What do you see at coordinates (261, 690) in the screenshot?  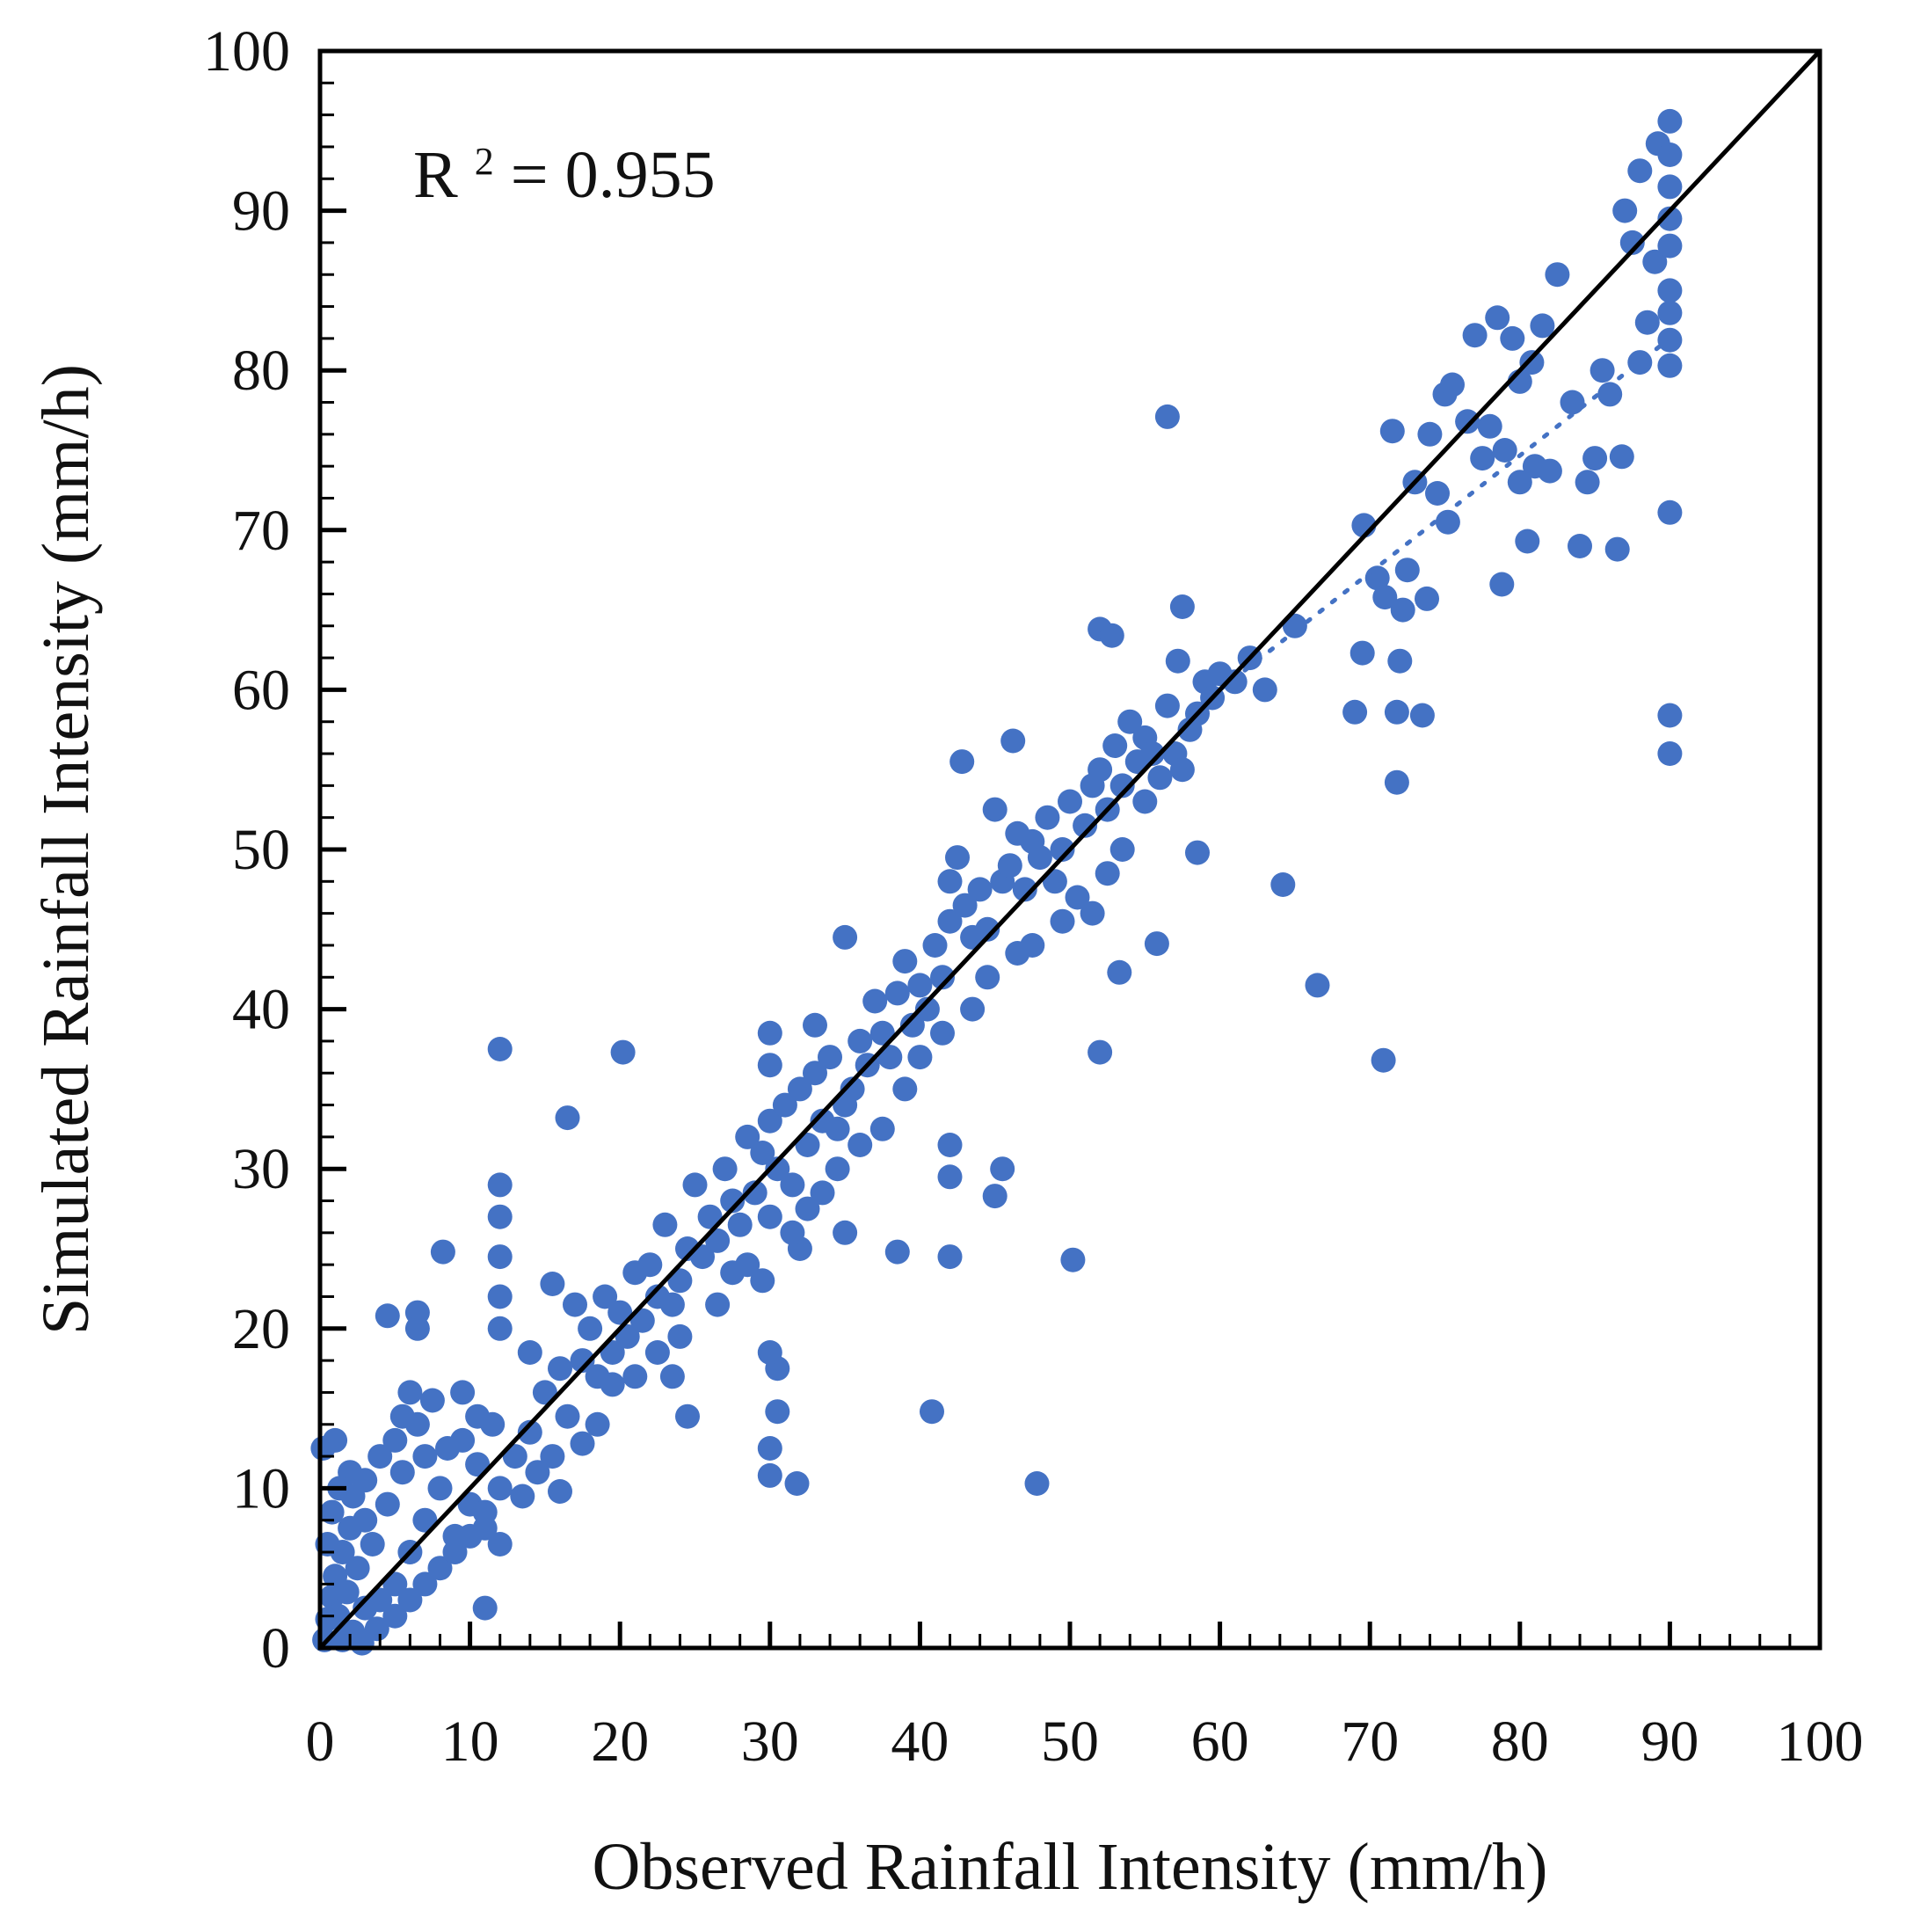 I see `y-tick-label: 60` at bounding box center [261, 690].